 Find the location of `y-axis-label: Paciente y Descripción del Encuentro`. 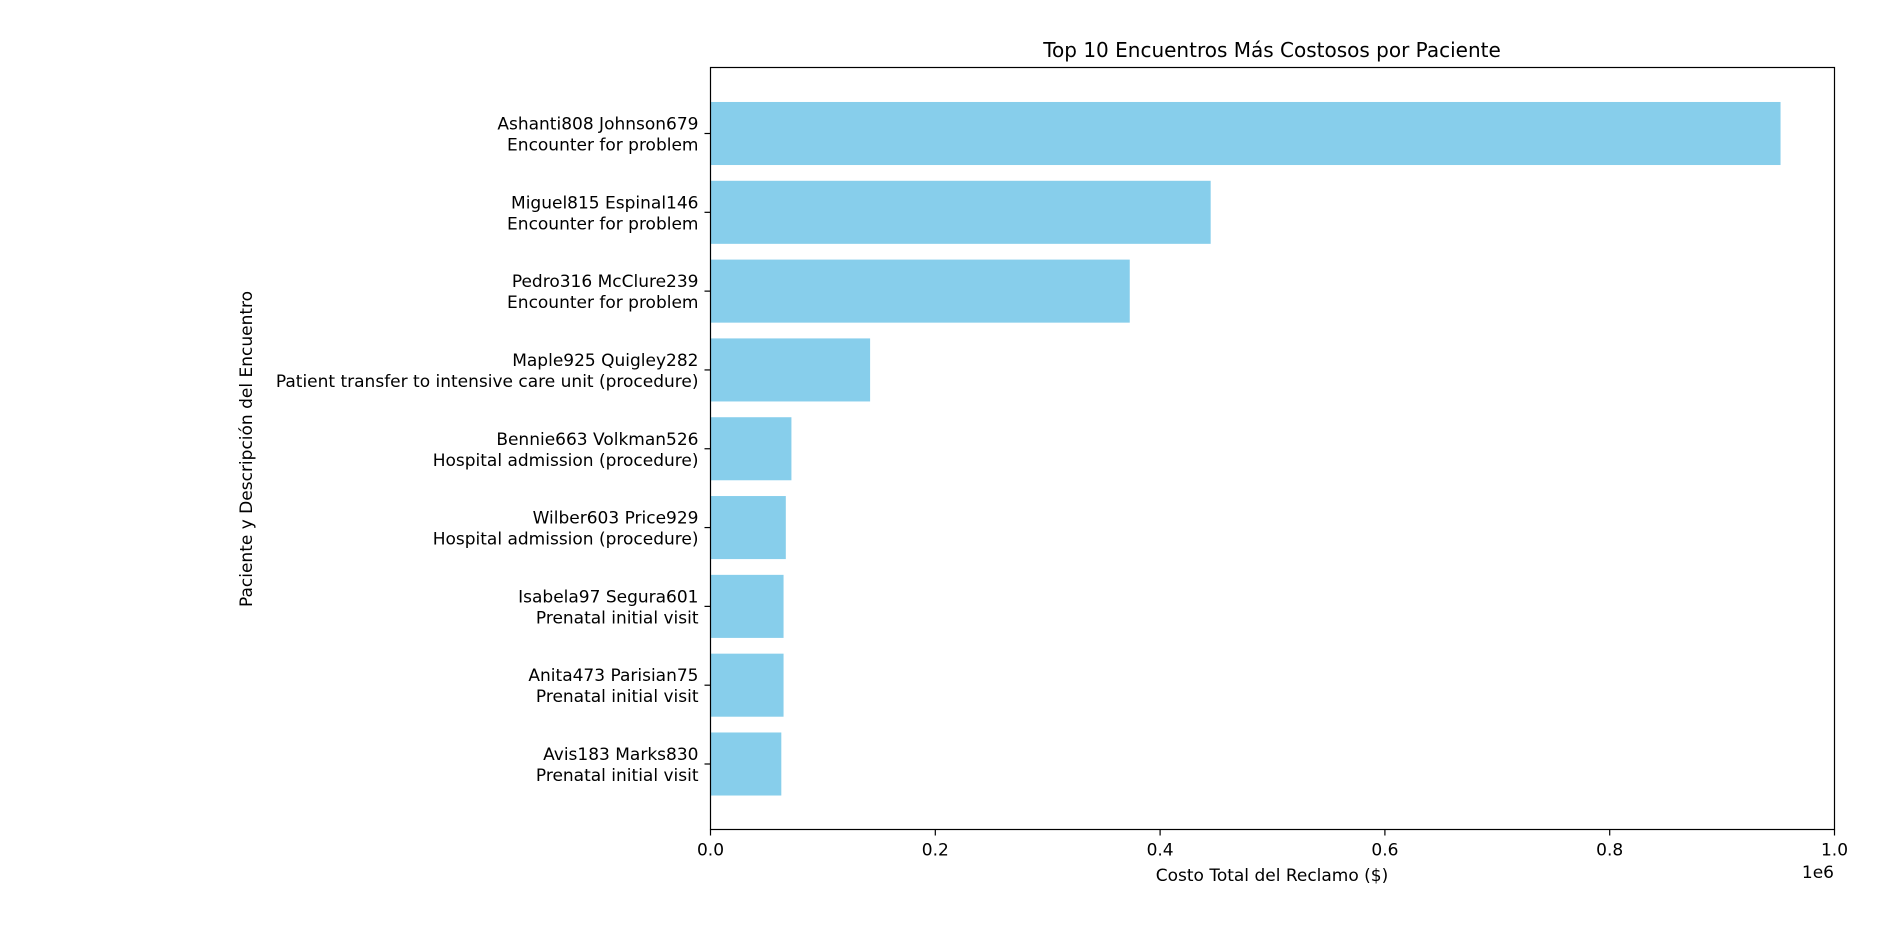

y-axis-label: Paciente y Descripción del Encuentro is located at coordinates (247, 449).